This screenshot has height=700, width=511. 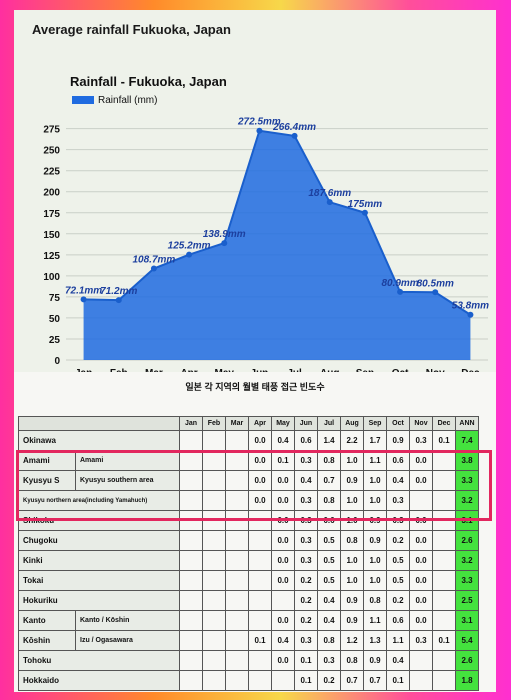 I want to click on annual-cell: 7.4, so click(x=467, y=440).